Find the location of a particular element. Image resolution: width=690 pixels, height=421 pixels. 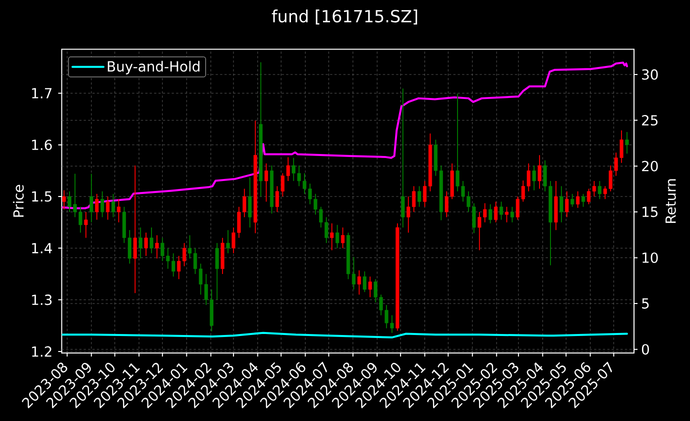

y2-tick-label: 0 is located at coordinates (645, 349).